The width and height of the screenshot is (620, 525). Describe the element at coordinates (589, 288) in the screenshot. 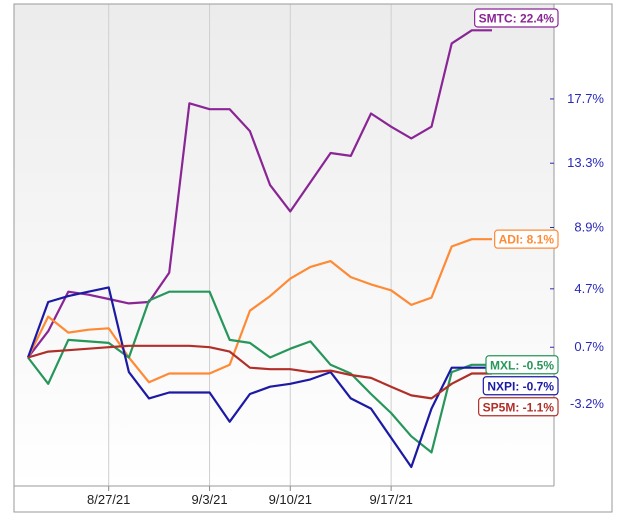

I see `y-tick-label: 4.7%` at that location.